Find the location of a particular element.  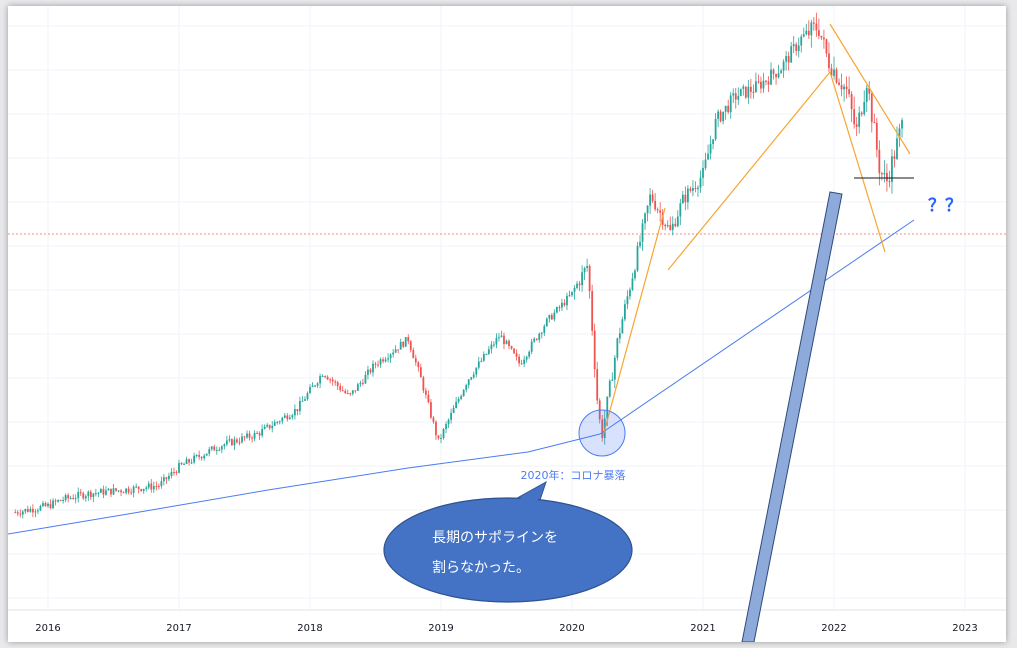

callout-bubble: 長期のサポラインを 割らなかった。 is located at coordinates (508, 541).